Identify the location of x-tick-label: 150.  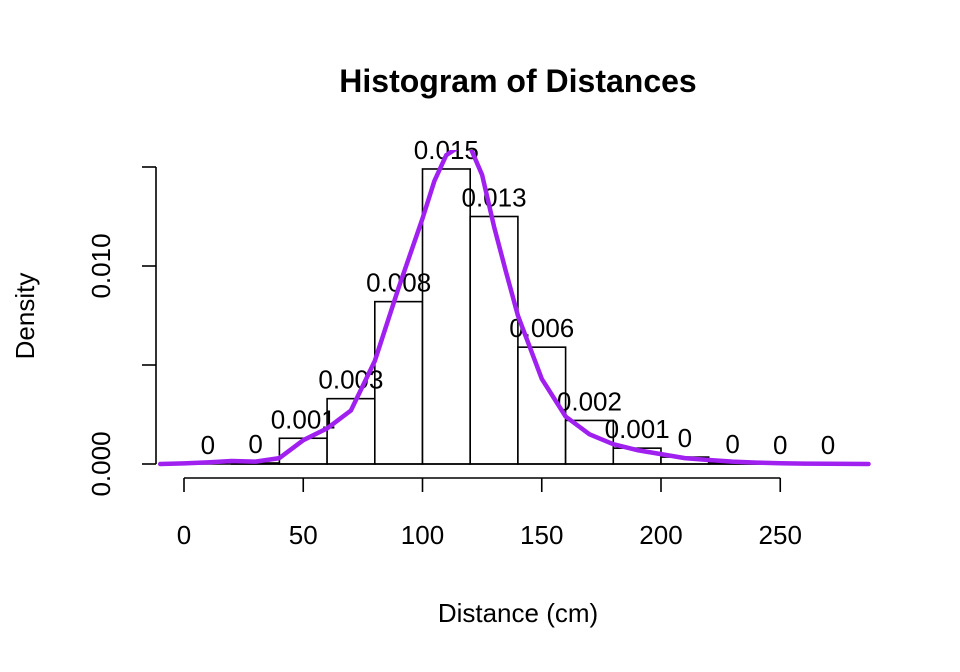
(541, 535).